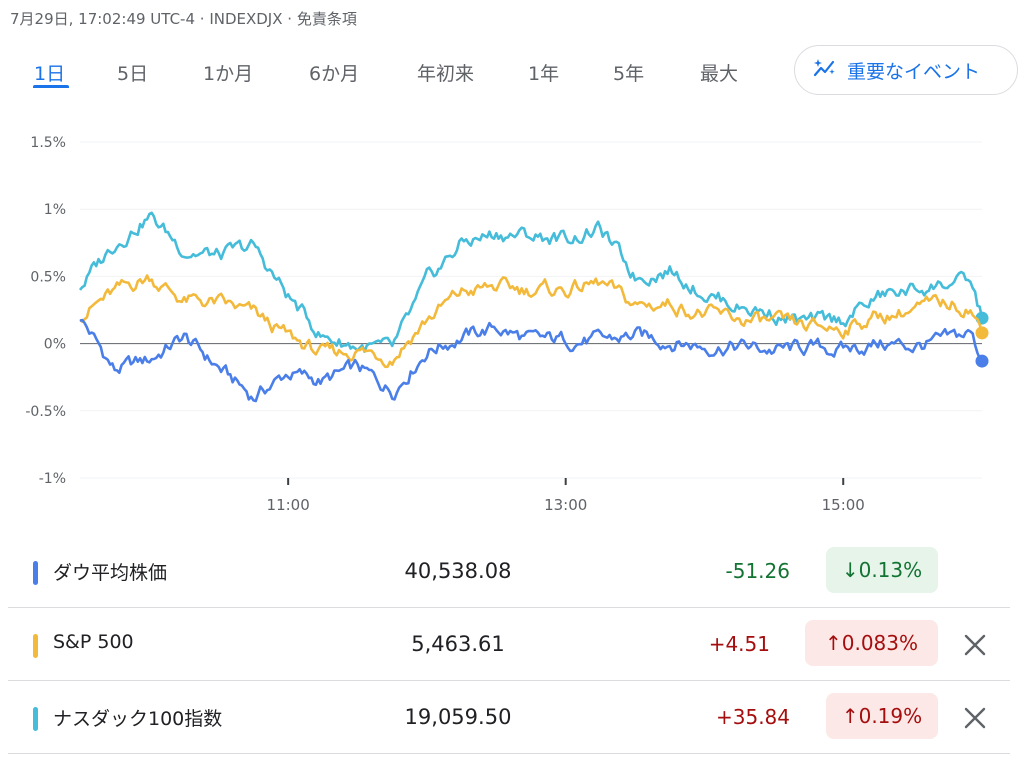  What do you see at coordinates (326, 19) in the screenshot?
I see `disclaimer-link: 免責条項` at bounding box center [326, 19].